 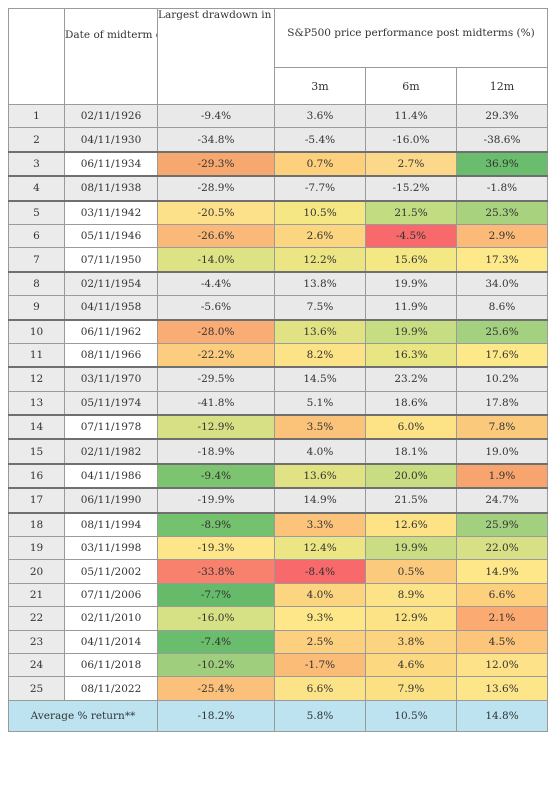 What do you see at coordinates (502, 116) in the screenshot?
I see `cell-12m: 29.3%` at bounding box center [502, 116].